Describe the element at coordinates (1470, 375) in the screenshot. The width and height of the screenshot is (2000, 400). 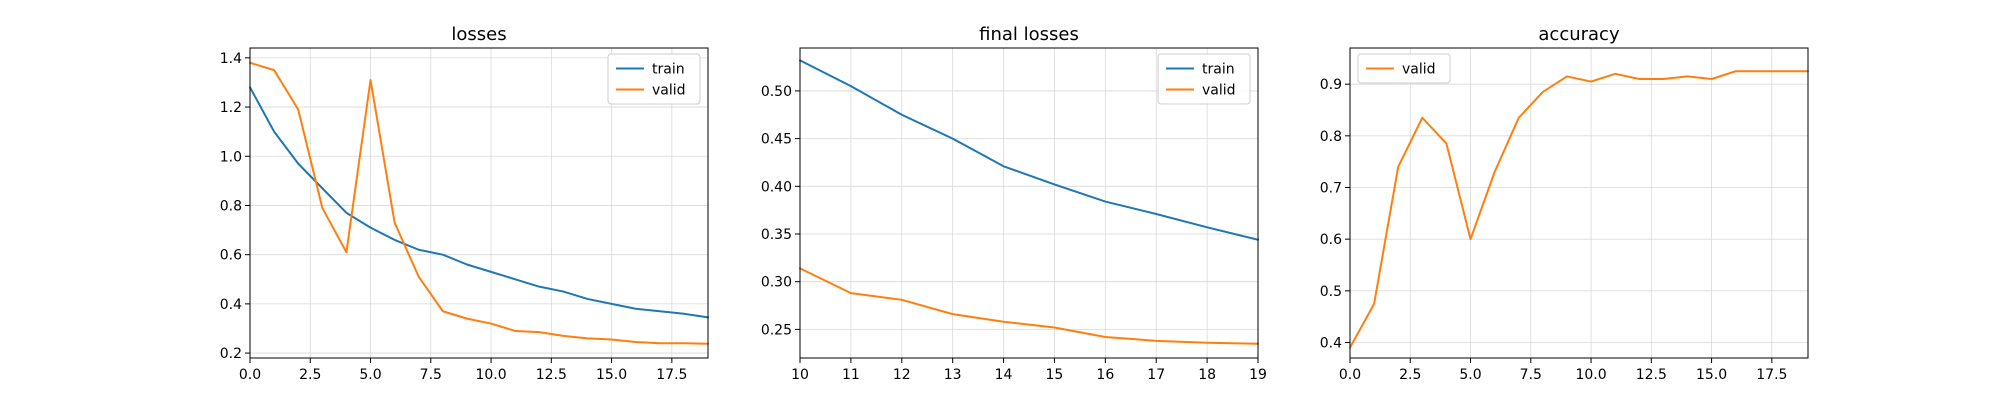
I see `accuracy-xtick-label: 5.0` at that location.